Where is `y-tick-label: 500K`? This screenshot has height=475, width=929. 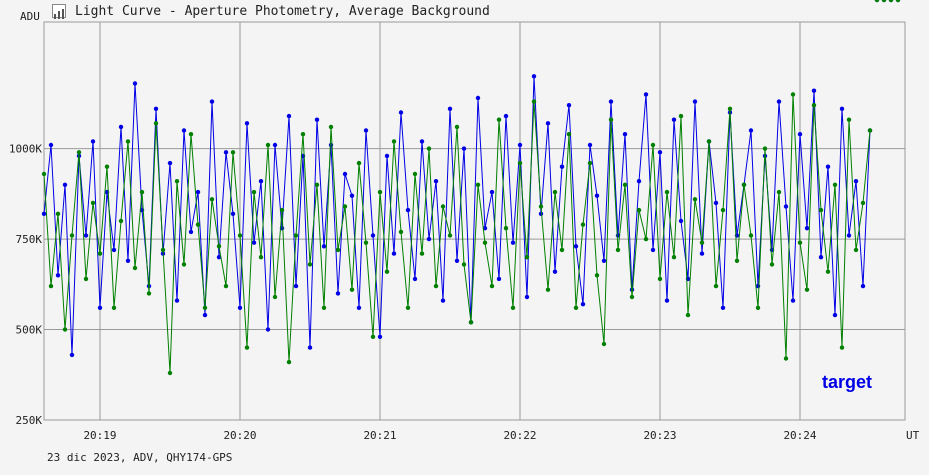
y-tick-label: 500K is located at coordinates (29, 330).